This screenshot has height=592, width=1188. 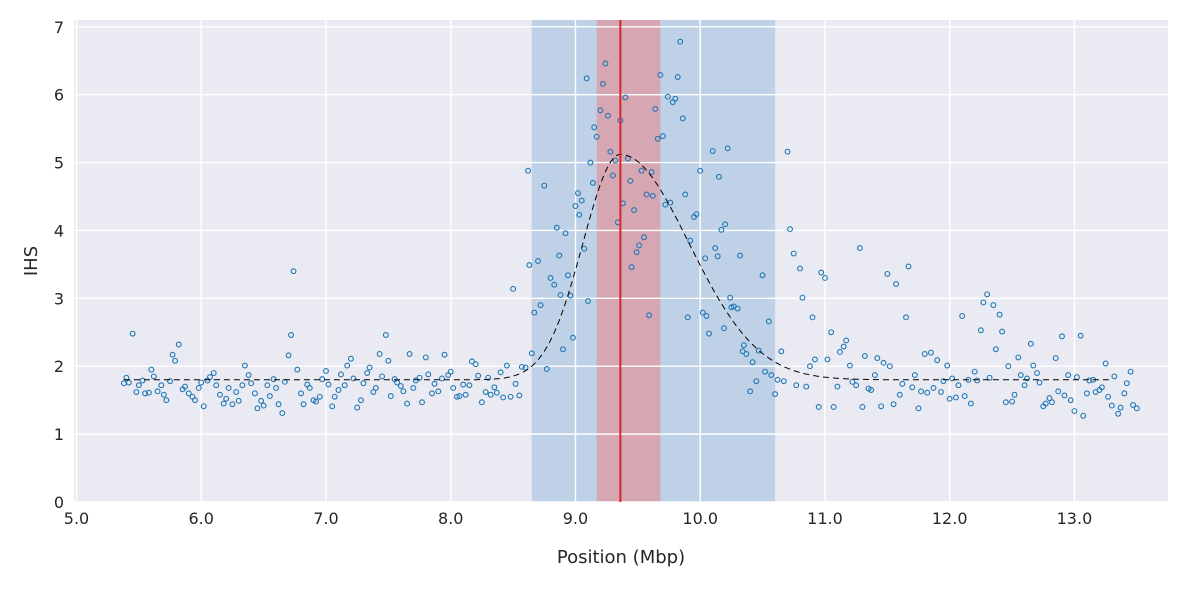 I want to click on x-tick-label: 11.0, so click(x=825, y=518).